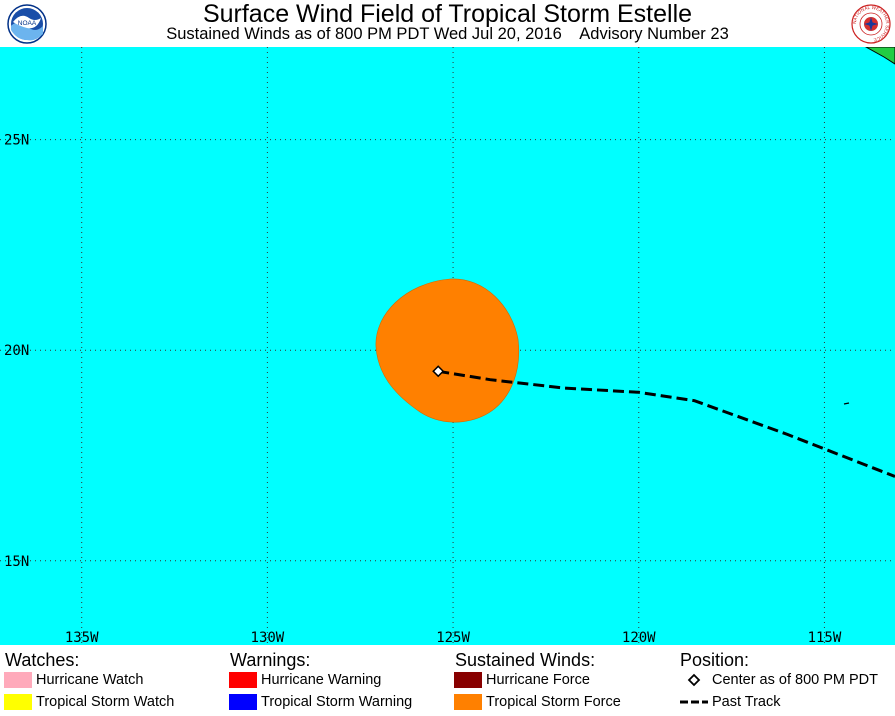 The height and width of the screenshot is (716, 895). I want to click on legend-watches-heading: Watches:, so click(42, 660).